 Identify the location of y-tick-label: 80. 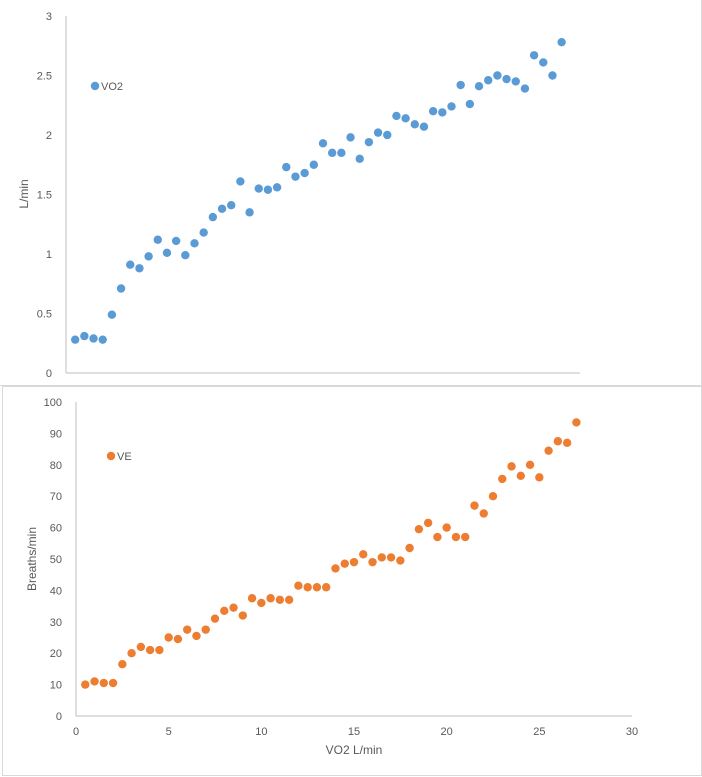
(56, 466).